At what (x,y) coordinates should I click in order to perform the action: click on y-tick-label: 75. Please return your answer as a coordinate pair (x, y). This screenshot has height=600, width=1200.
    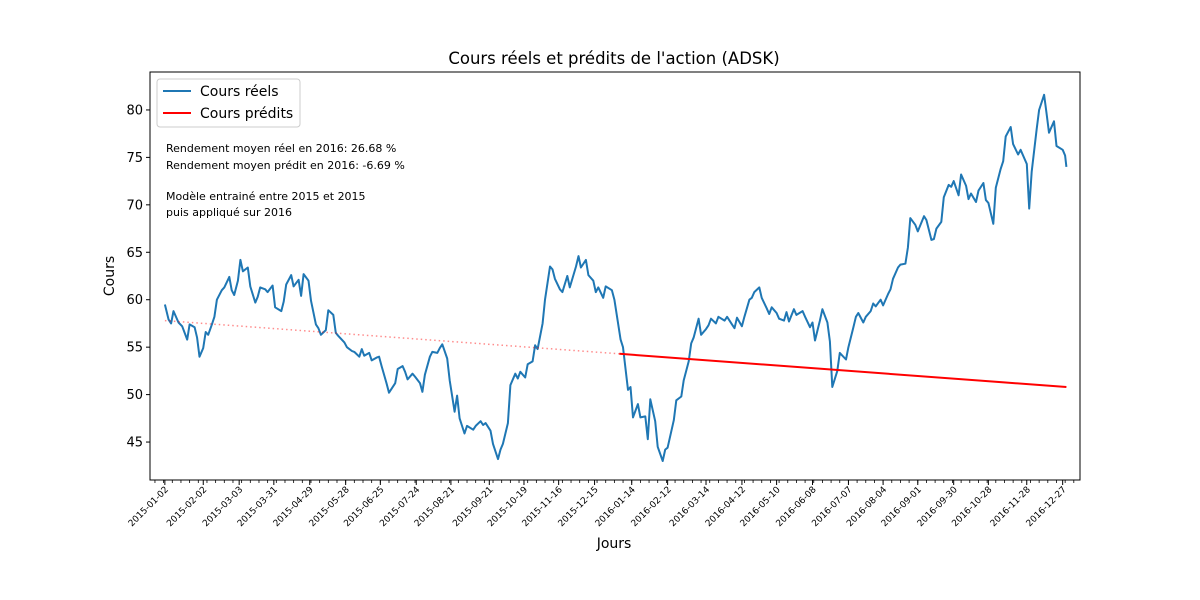
    Looking at the image, I should click on (134, 158).